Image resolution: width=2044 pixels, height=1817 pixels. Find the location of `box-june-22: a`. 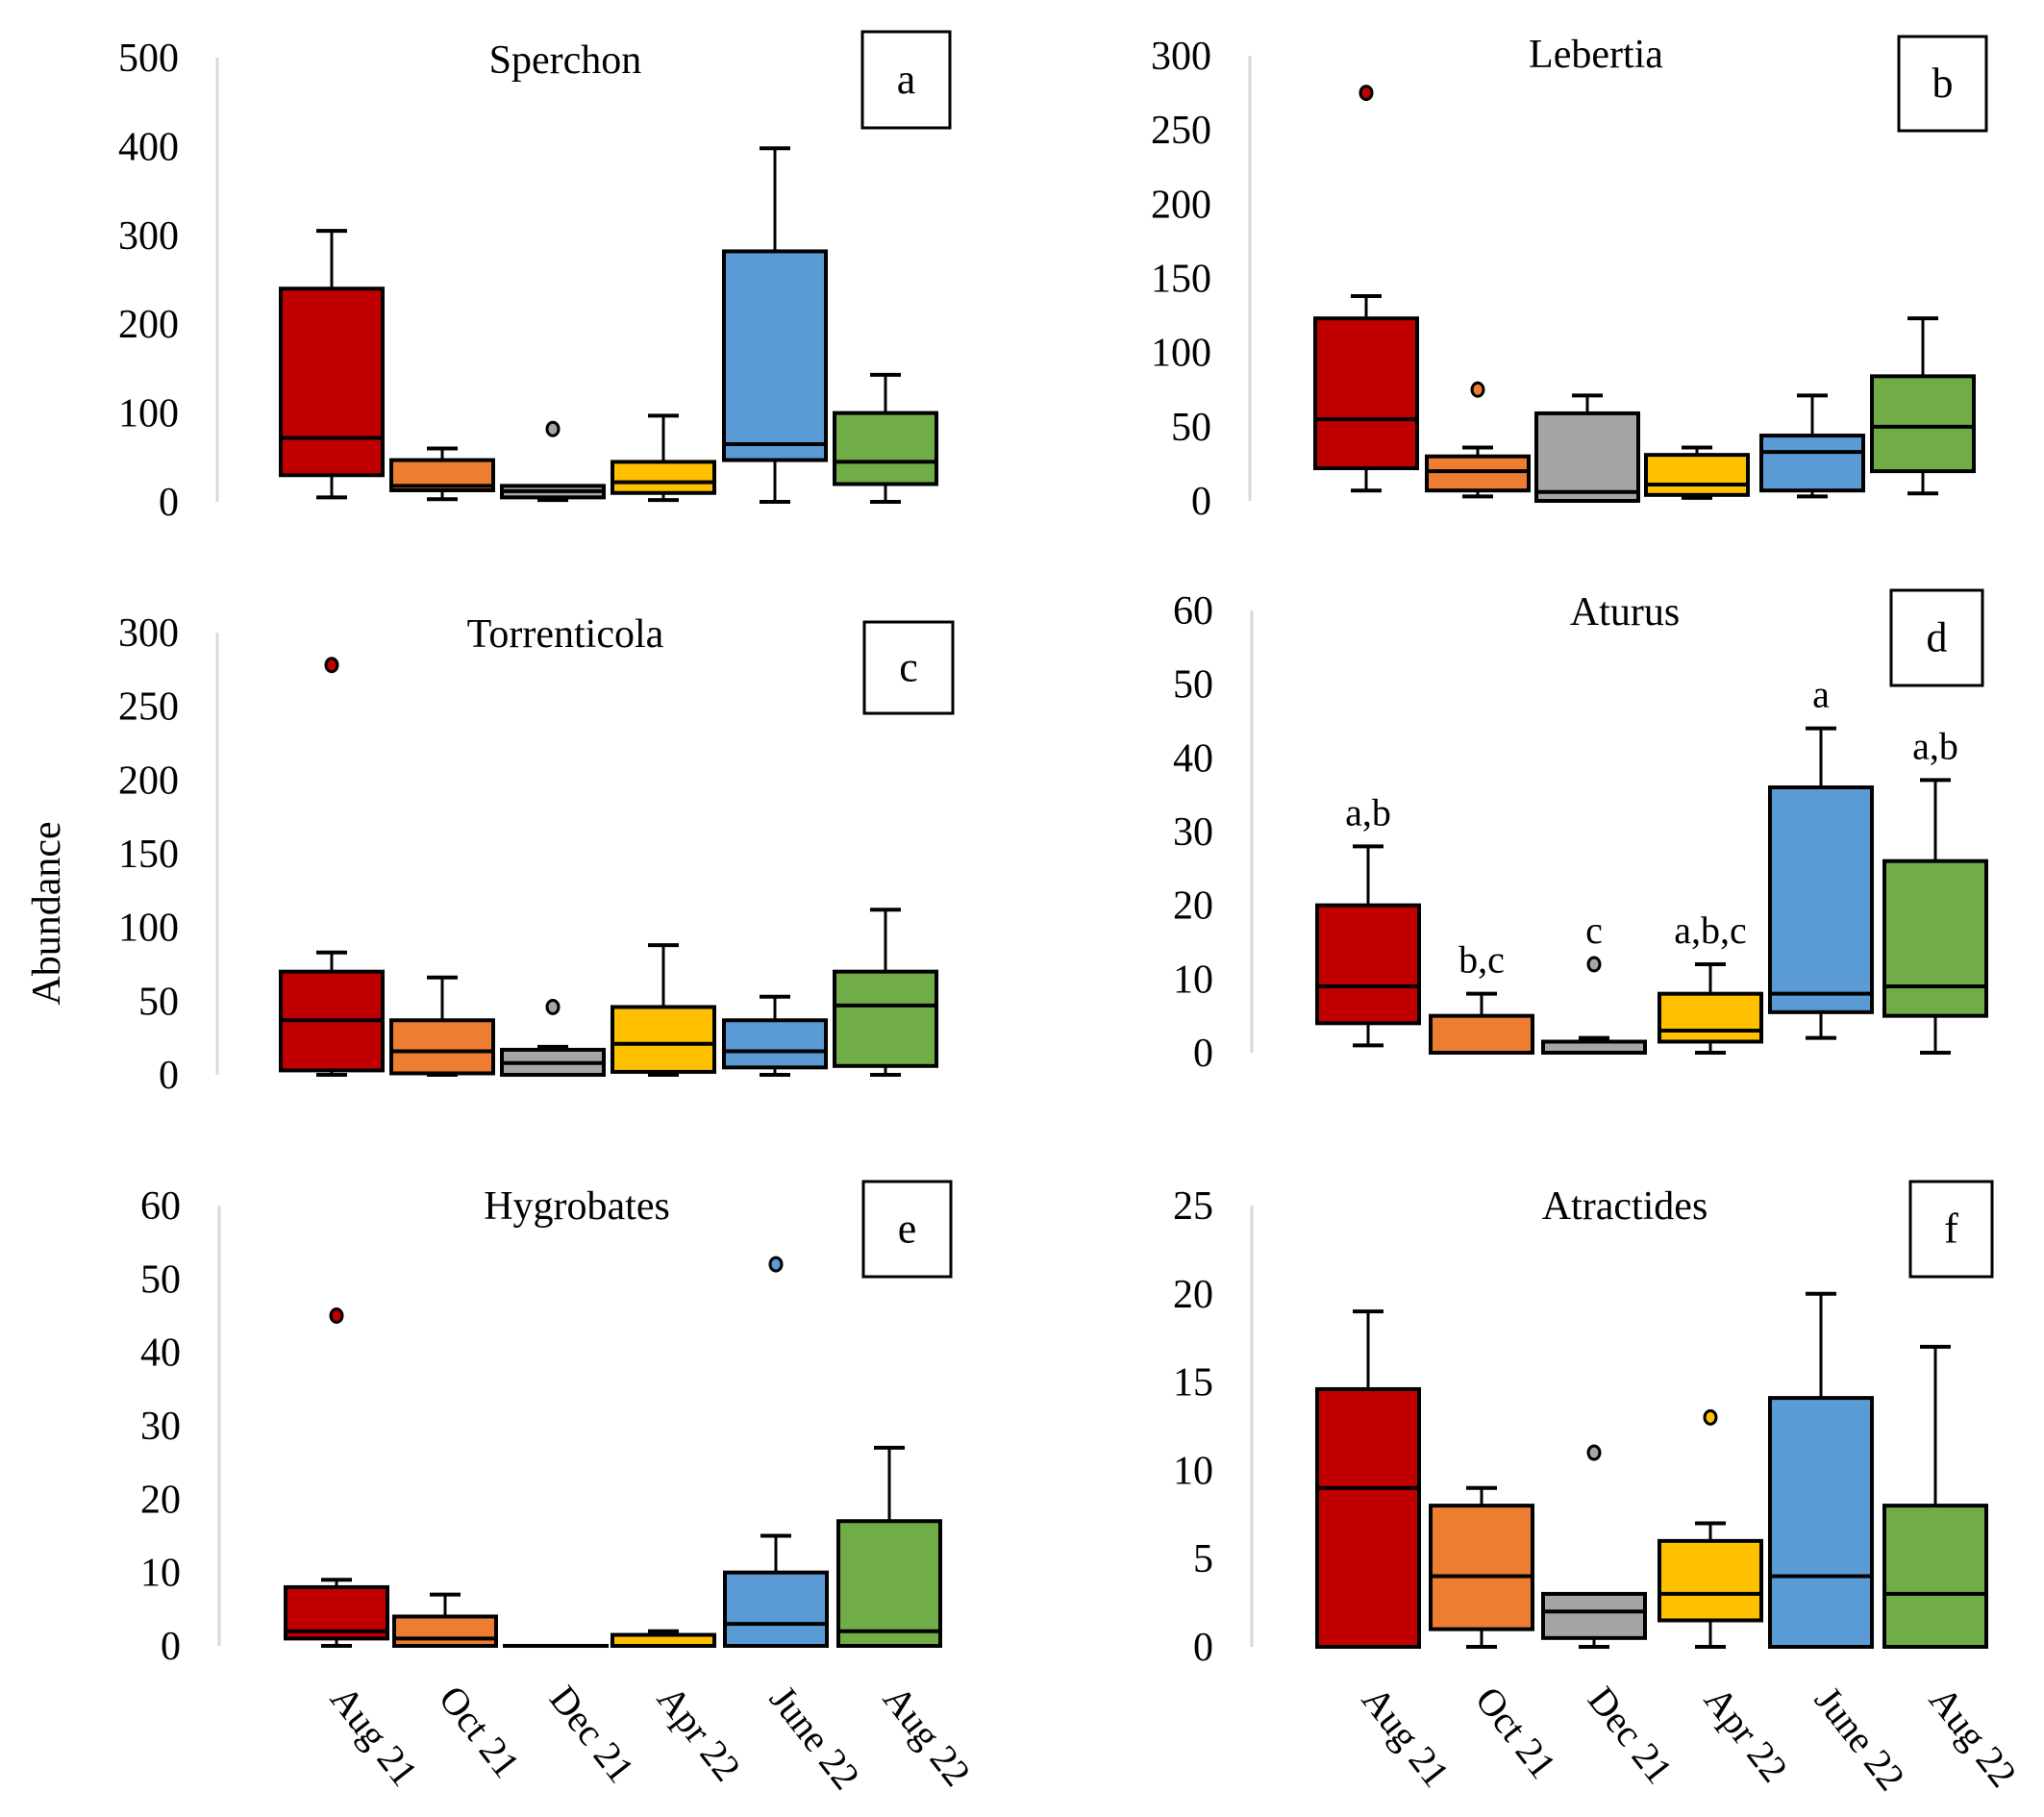

box-june-22: a is located at coordinates (1821, 856).